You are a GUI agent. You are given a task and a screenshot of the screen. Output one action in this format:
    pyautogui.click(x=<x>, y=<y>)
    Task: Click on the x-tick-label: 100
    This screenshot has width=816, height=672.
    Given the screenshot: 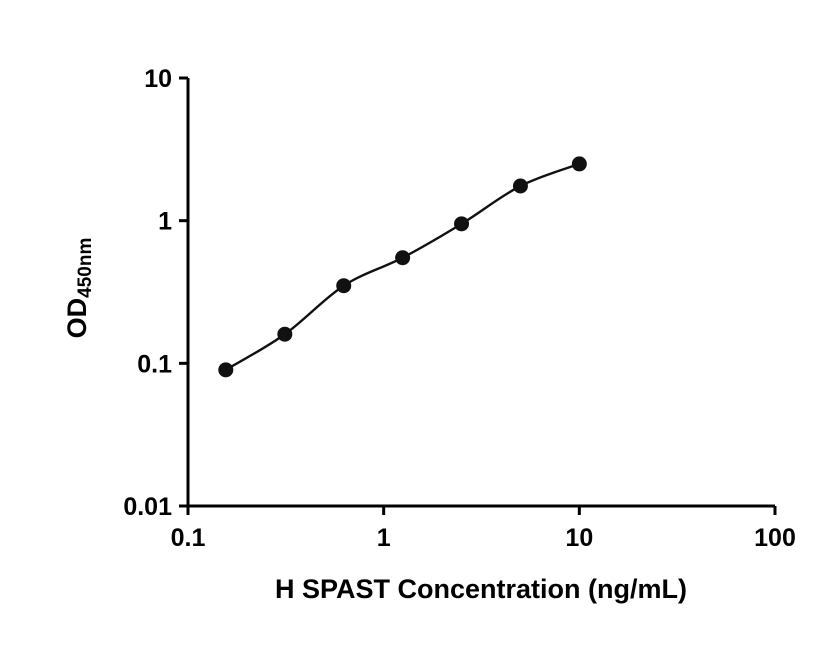 What is the action you would take?
    pyautogui.click(x=775, y=538)
    